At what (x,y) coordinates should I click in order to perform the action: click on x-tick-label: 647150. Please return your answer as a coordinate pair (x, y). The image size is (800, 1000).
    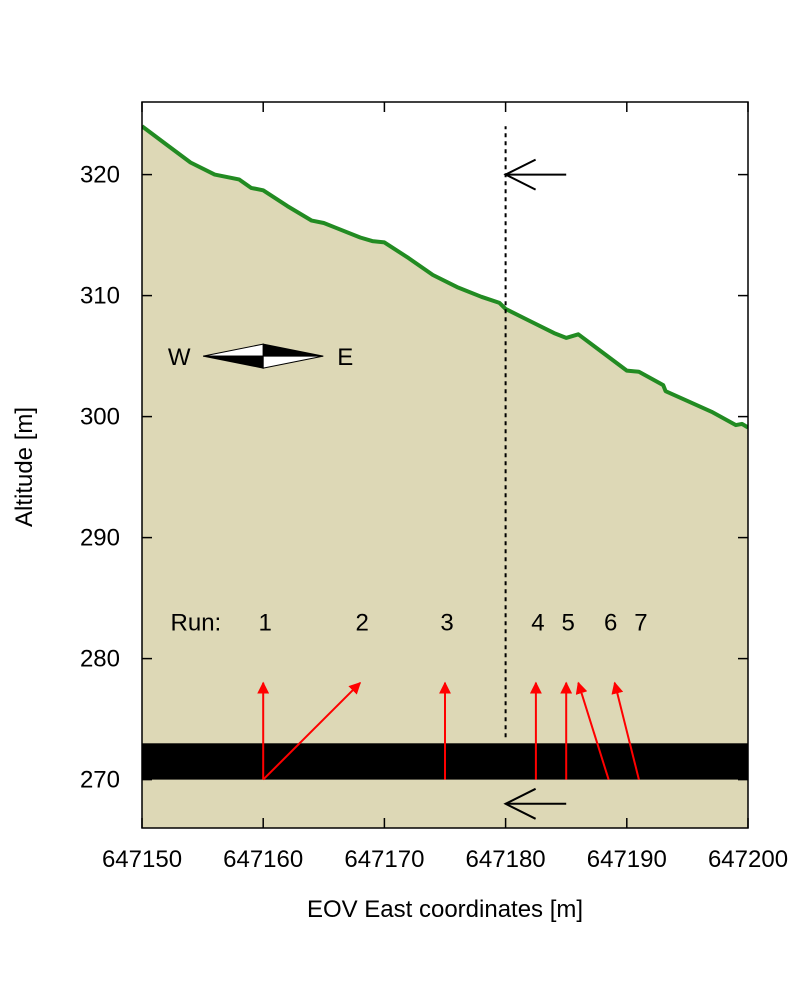
    Looking at the image, I should click on (142, 859).